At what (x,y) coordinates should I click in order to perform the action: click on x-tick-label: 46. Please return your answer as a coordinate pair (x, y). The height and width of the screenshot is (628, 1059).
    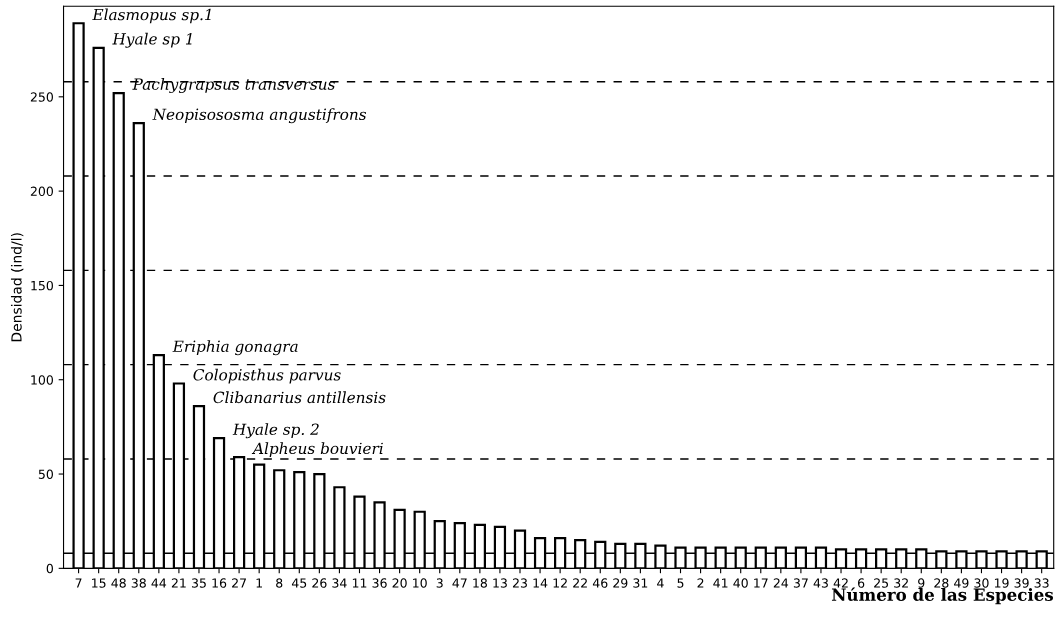
    Looking at the image, I should click on (600, 583).